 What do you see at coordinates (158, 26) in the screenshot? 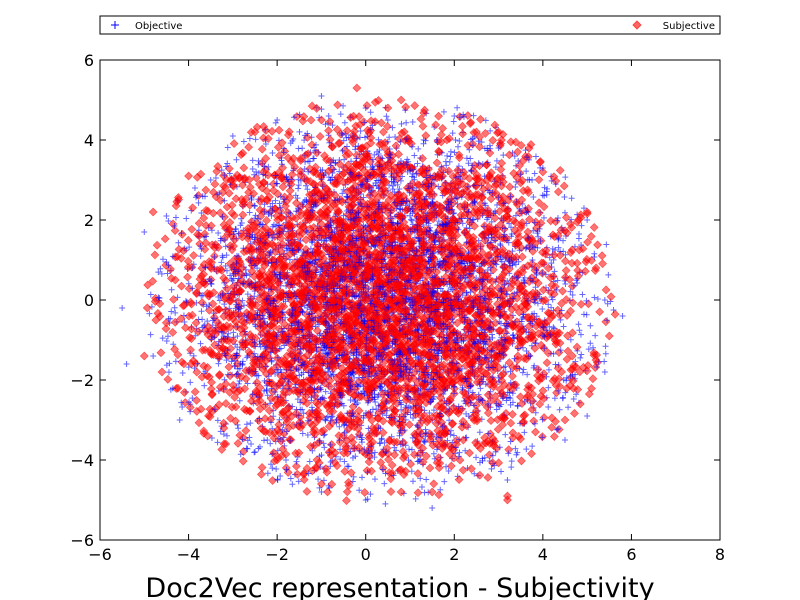
I see `legend-objective-label: Objective` at bounding box center [158, 26].